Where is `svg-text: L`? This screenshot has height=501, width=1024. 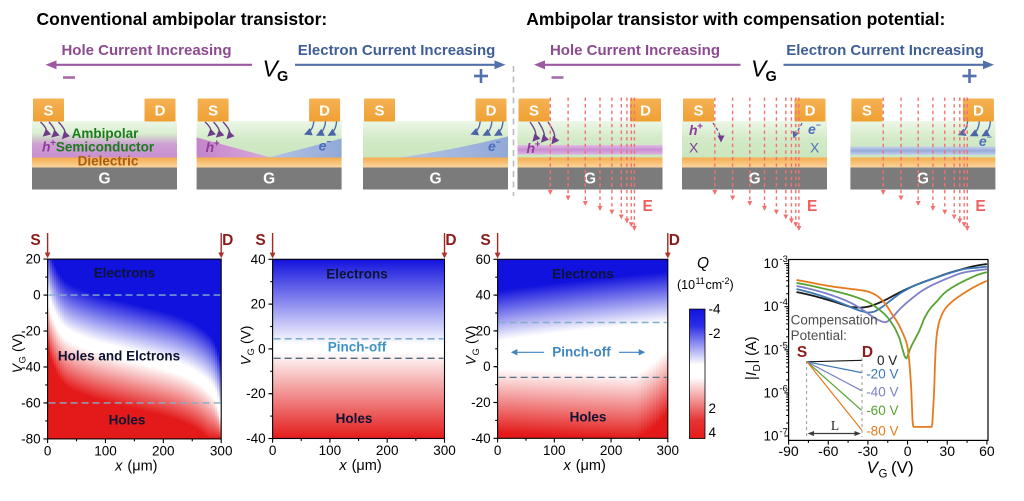 svg-text: L is located at coordinates (835, 425).